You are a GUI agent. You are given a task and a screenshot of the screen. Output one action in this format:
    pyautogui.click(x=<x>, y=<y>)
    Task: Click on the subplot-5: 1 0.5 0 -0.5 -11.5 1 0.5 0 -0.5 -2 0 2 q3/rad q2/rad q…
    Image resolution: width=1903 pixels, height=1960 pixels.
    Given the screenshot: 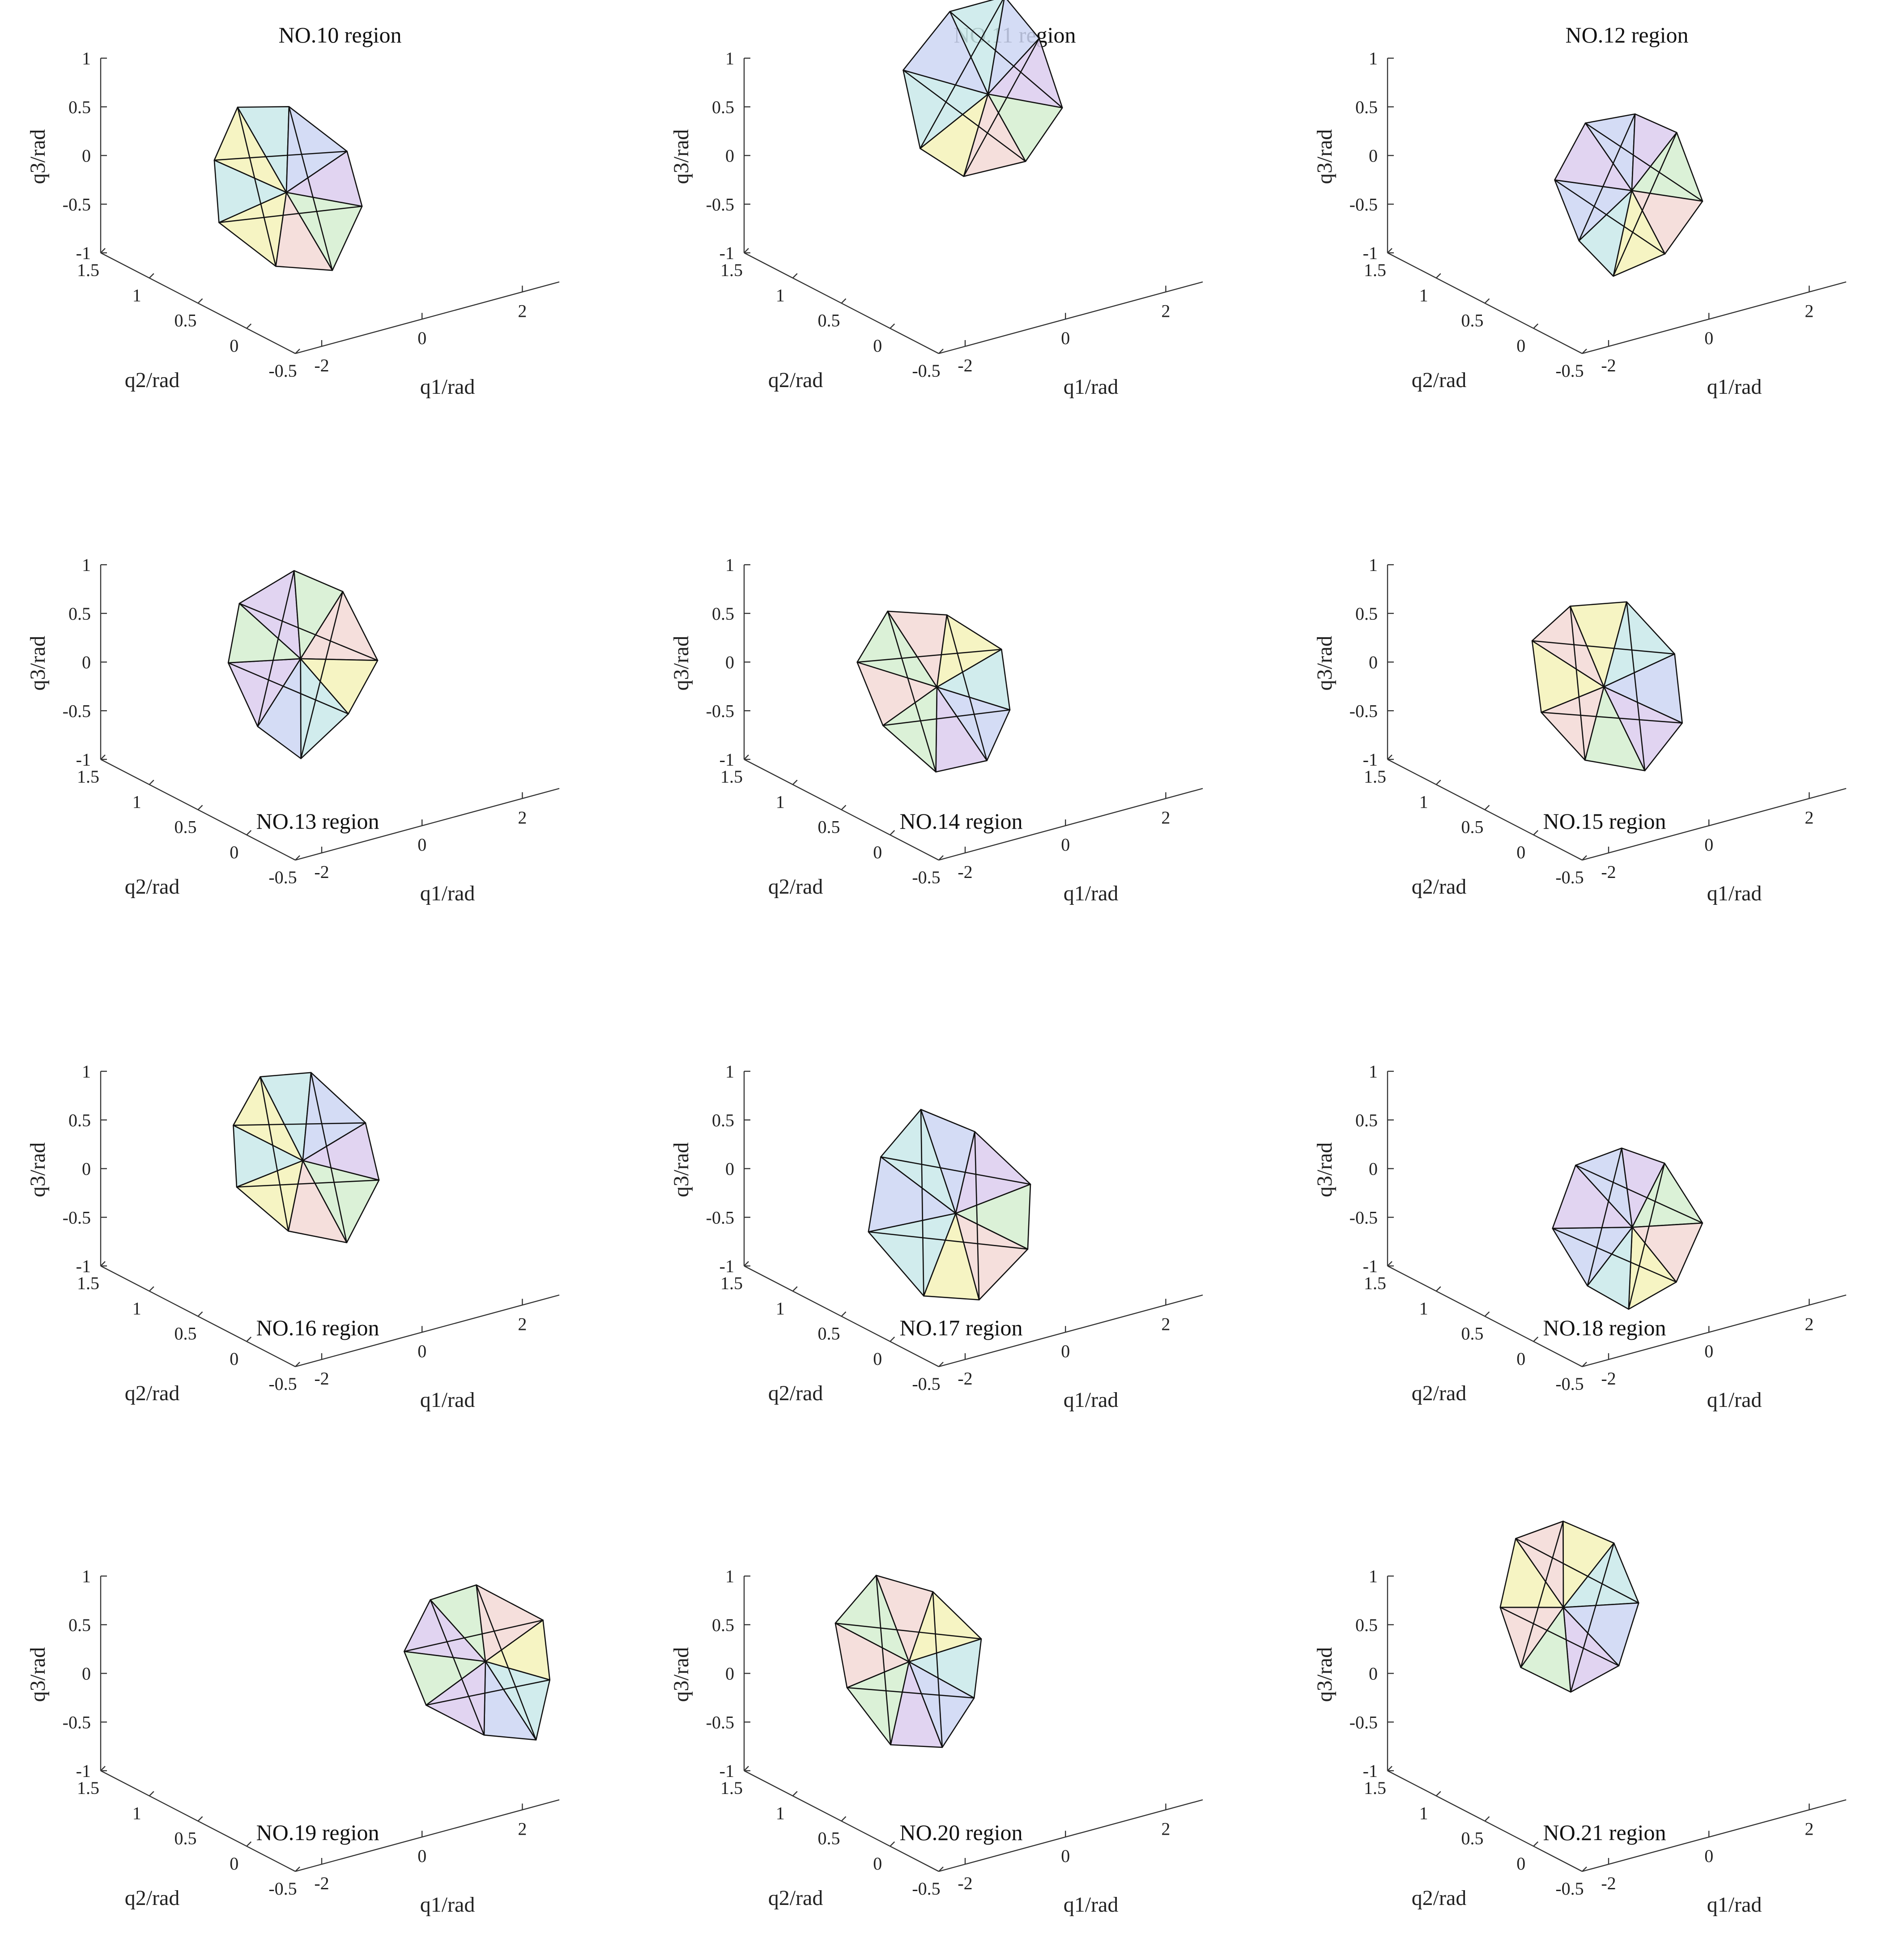 What is the action you would take?
    pyautogui.click(x=936, y=730)
    